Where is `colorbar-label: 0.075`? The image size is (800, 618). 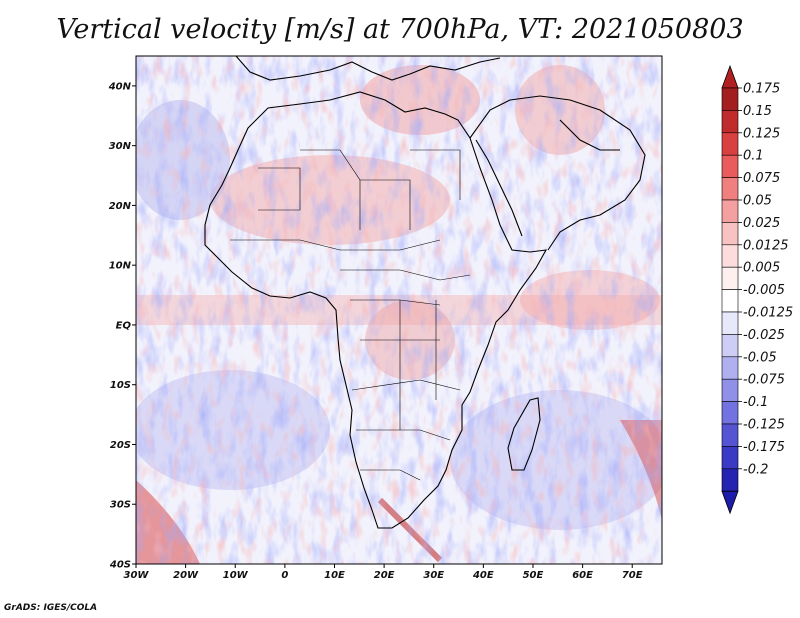
colorbar-label: 0.075 is located at coordinates (761, 178).